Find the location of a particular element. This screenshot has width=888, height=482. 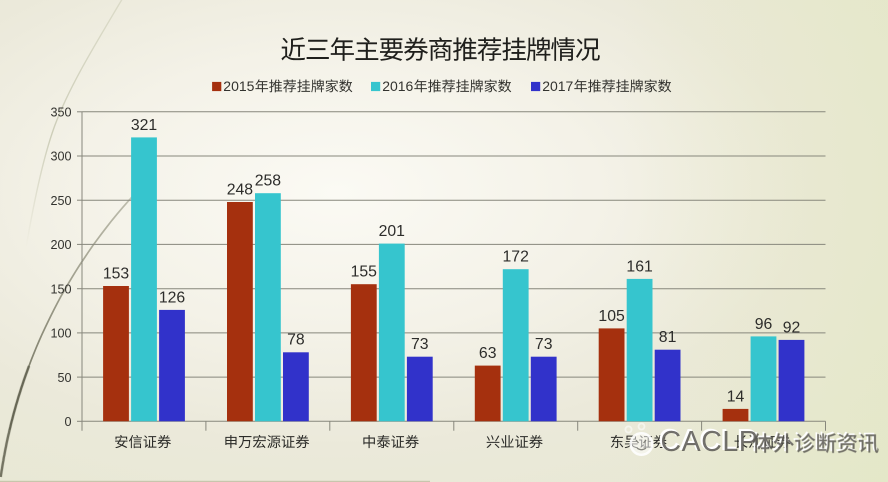

svg-text: 126 is located at coordinates (172, 297).